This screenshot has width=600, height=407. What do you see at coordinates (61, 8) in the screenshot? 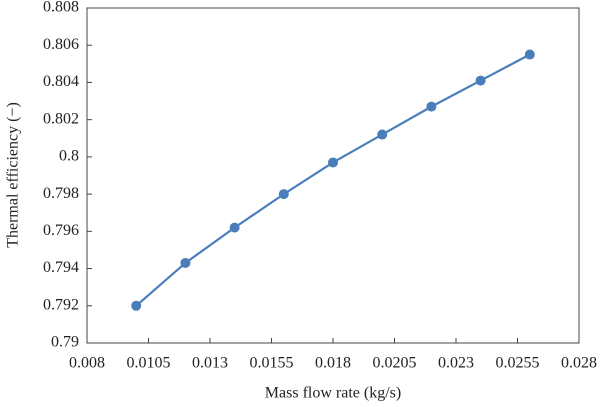
I see `y-tick-label: 0.808` at bounding box center [61, 8].